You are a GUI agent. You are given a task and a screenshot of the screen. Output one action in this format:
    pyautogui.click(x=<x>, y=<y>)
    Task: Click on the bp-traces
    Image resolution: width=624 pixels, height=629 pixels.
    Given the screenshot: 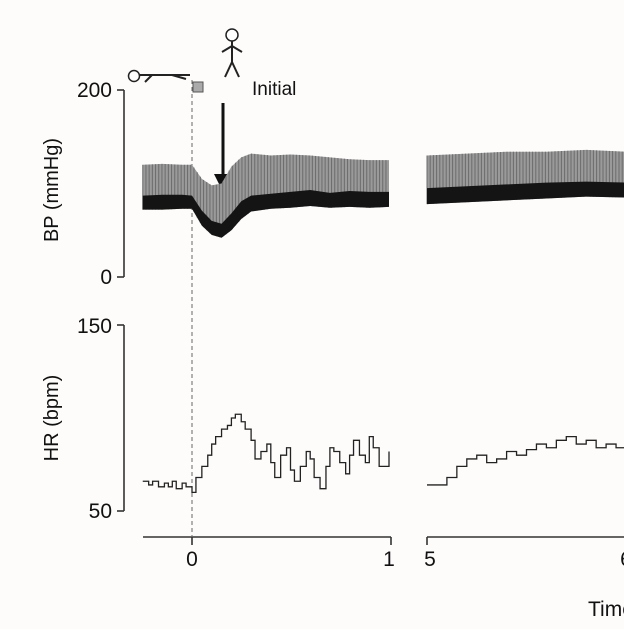 What is the action you would take?
    pyautogui.click(x=383, y=193)
    